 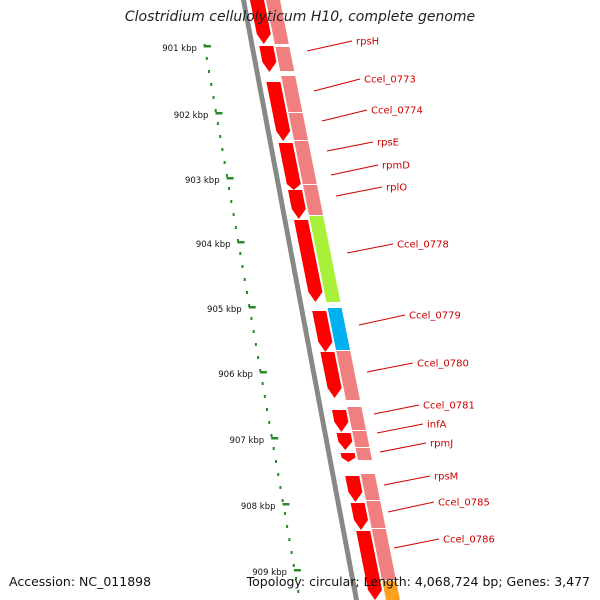 What do you see at coordinates (258, 507) in the screenshot?
I see `ruler-tick-label: 908 kbp` at bounding box center [258, 507].